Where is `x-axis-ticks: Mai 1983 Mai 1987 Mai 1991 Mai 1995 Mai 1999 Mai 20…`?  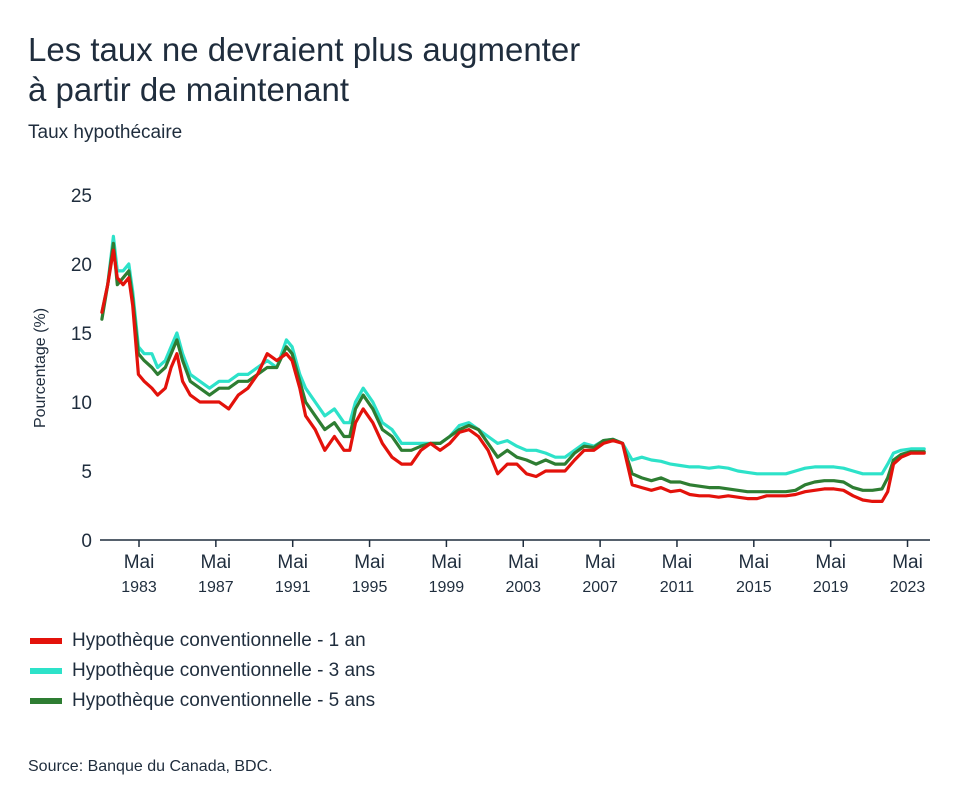
x-axis-ticks: Mai 1983 Mai 1987 Mai 1991 Mai 1995 Mai 1999 Mai 20… is located at coordinates (523, 568).